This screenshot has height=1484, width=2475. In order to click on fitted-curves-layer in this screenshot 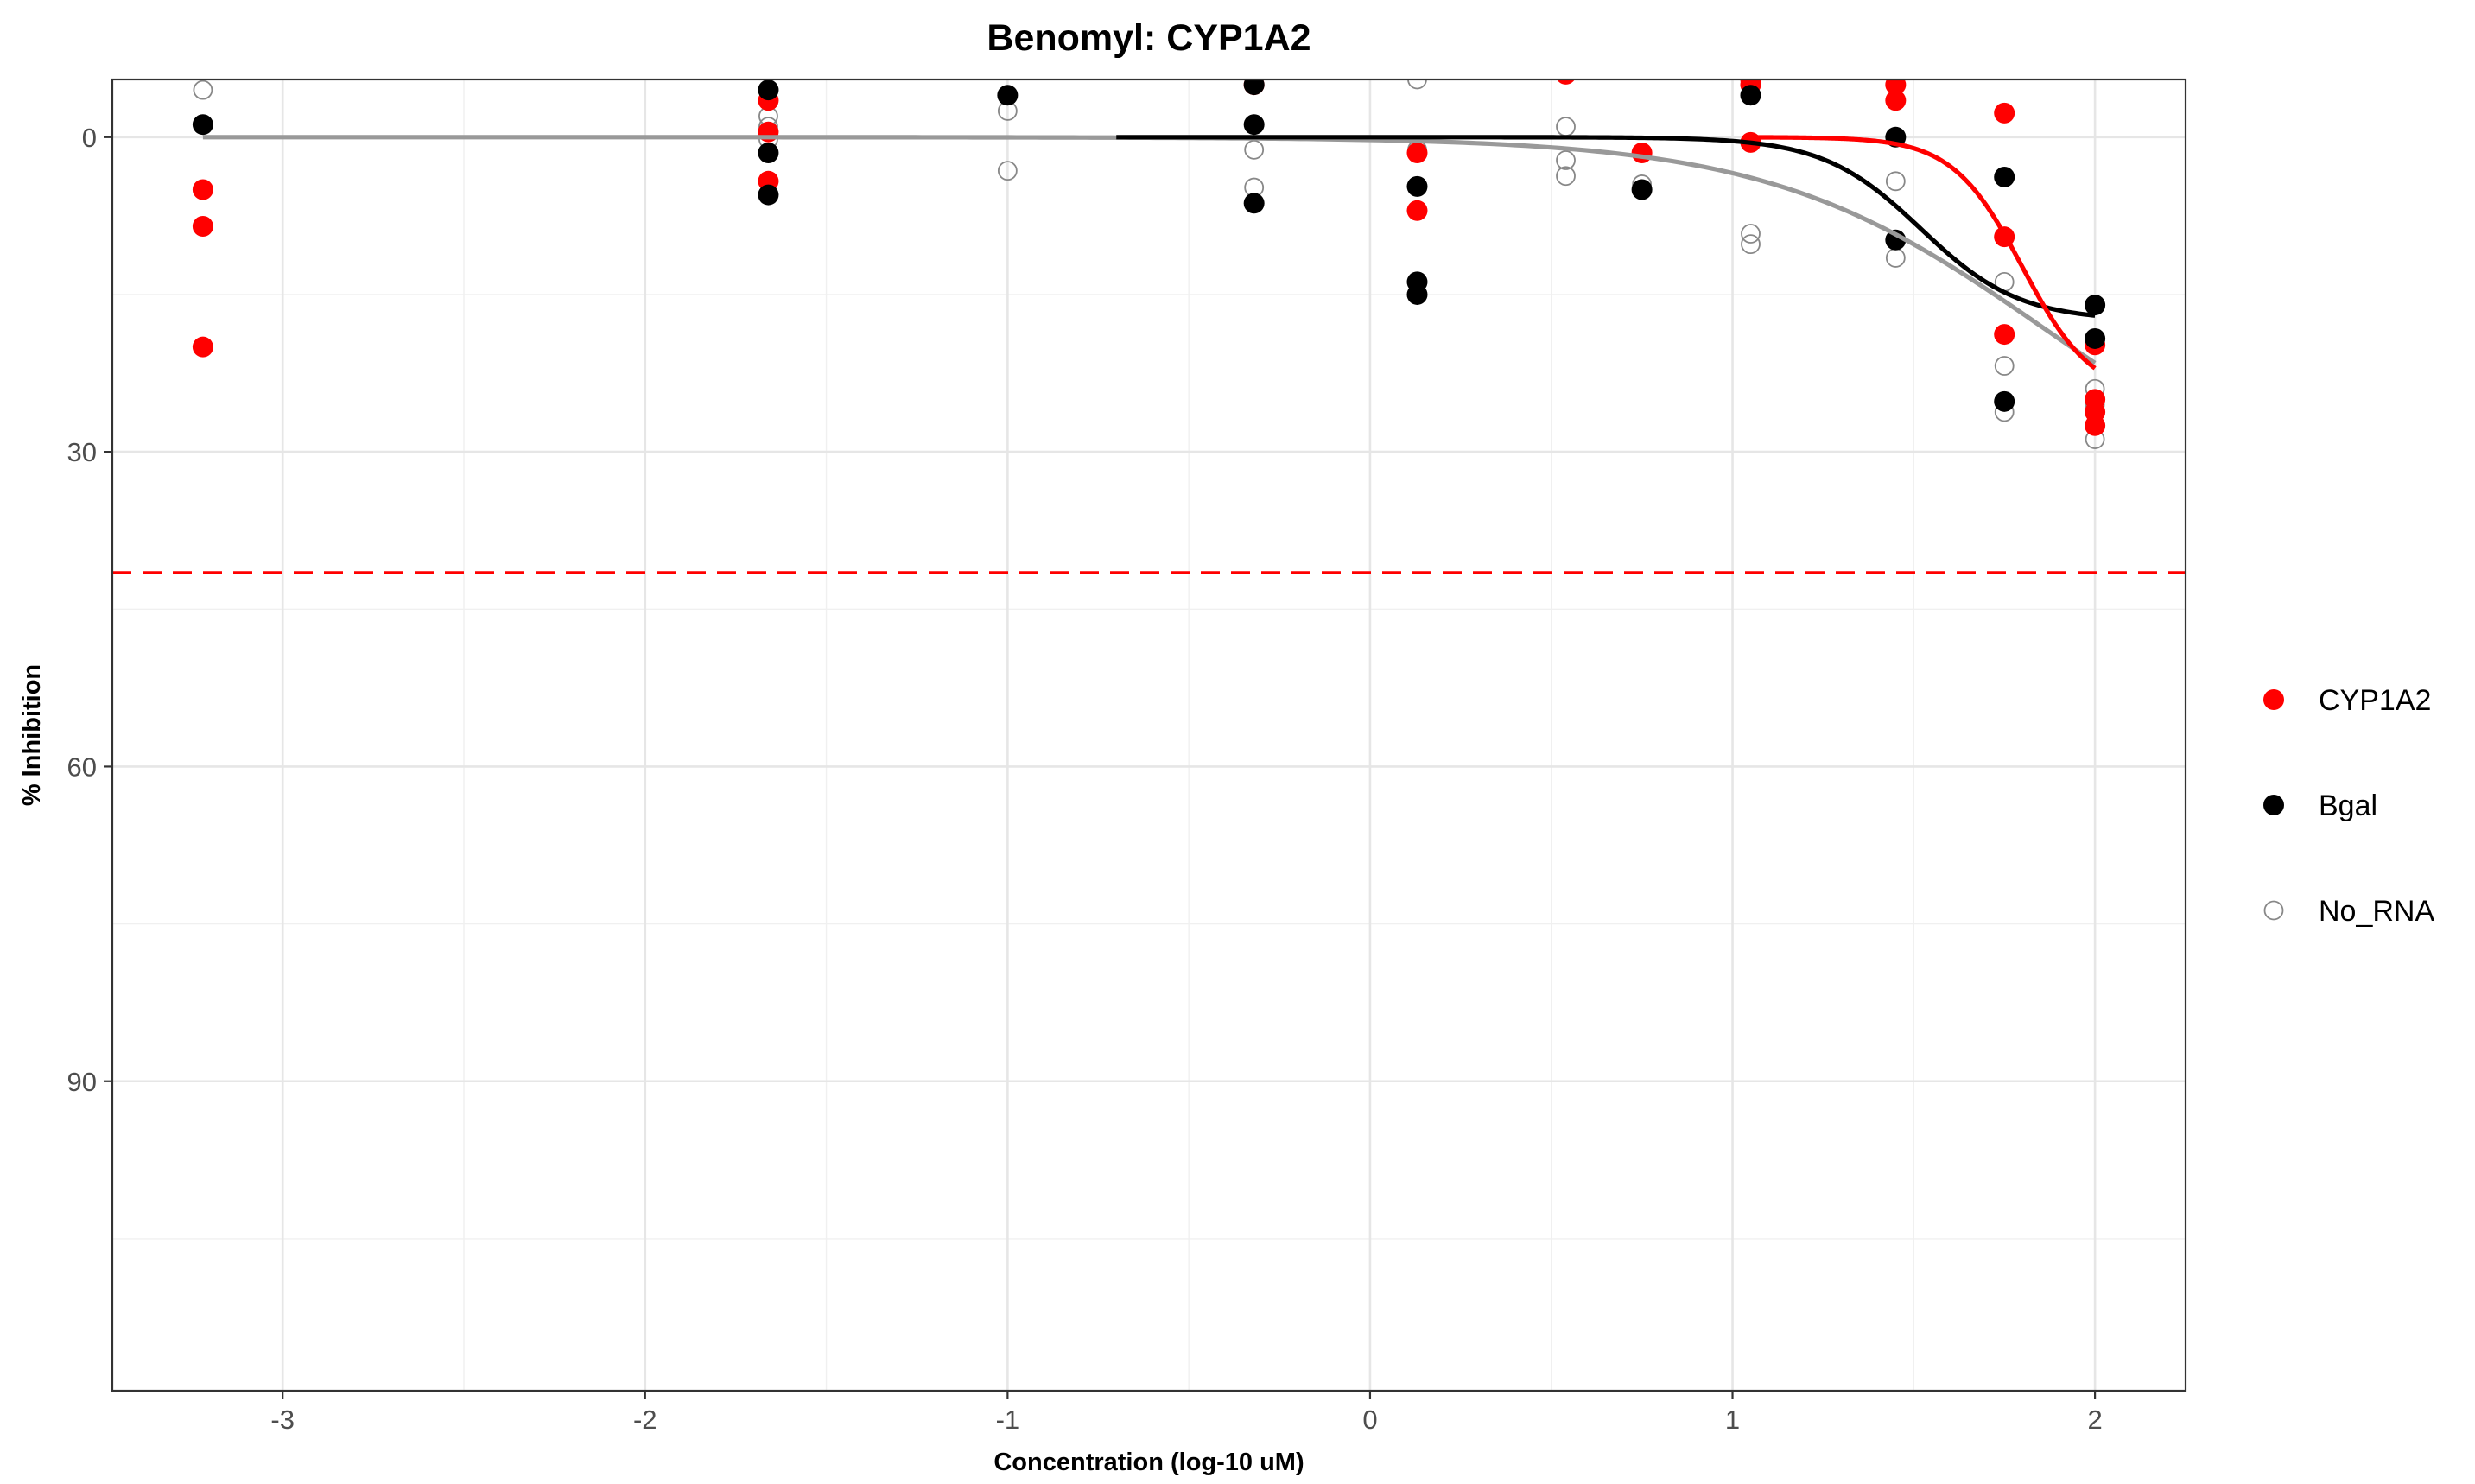, I will do `click(1149, 253)`.